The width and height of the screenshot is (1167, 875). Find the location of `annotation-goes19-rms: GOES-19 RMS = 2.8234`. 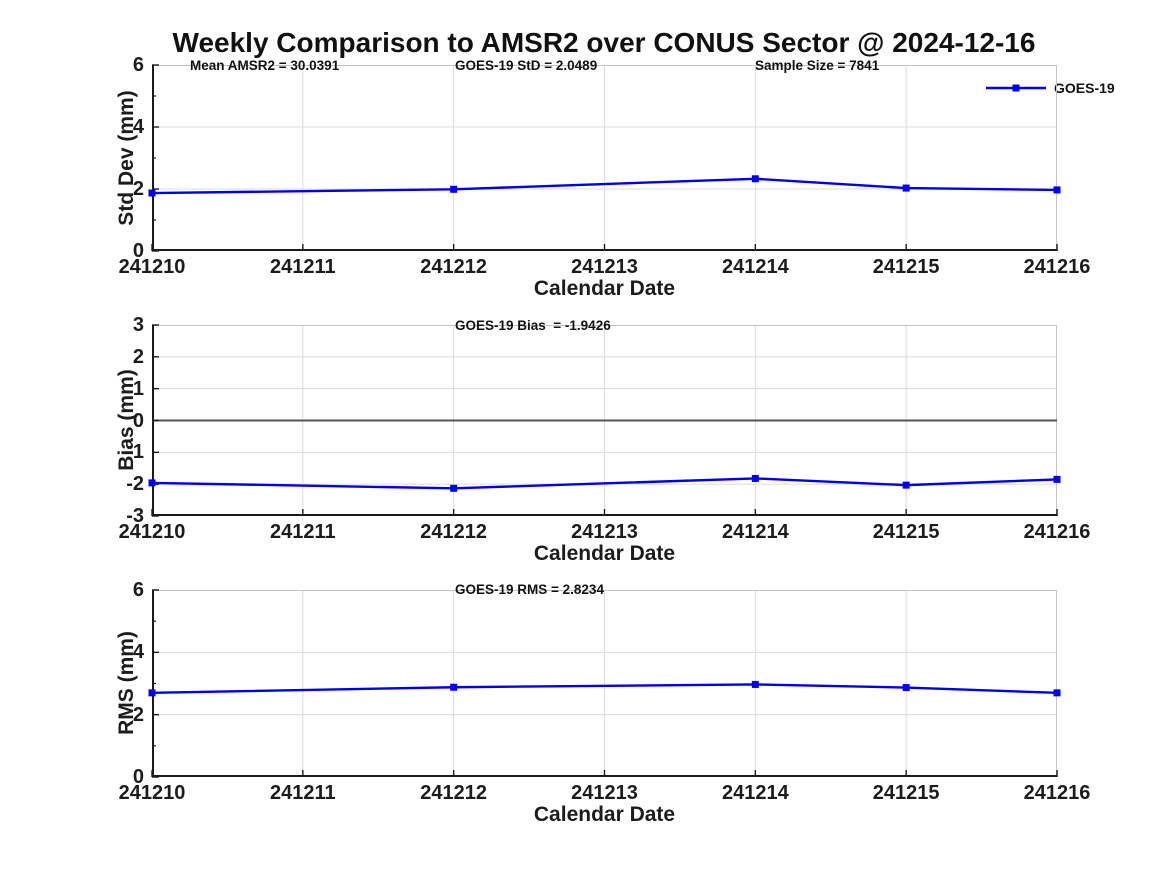

annotation-goes19-rms: GOES-19 RMS = 2.8234 is located at coordinates (529, 589).